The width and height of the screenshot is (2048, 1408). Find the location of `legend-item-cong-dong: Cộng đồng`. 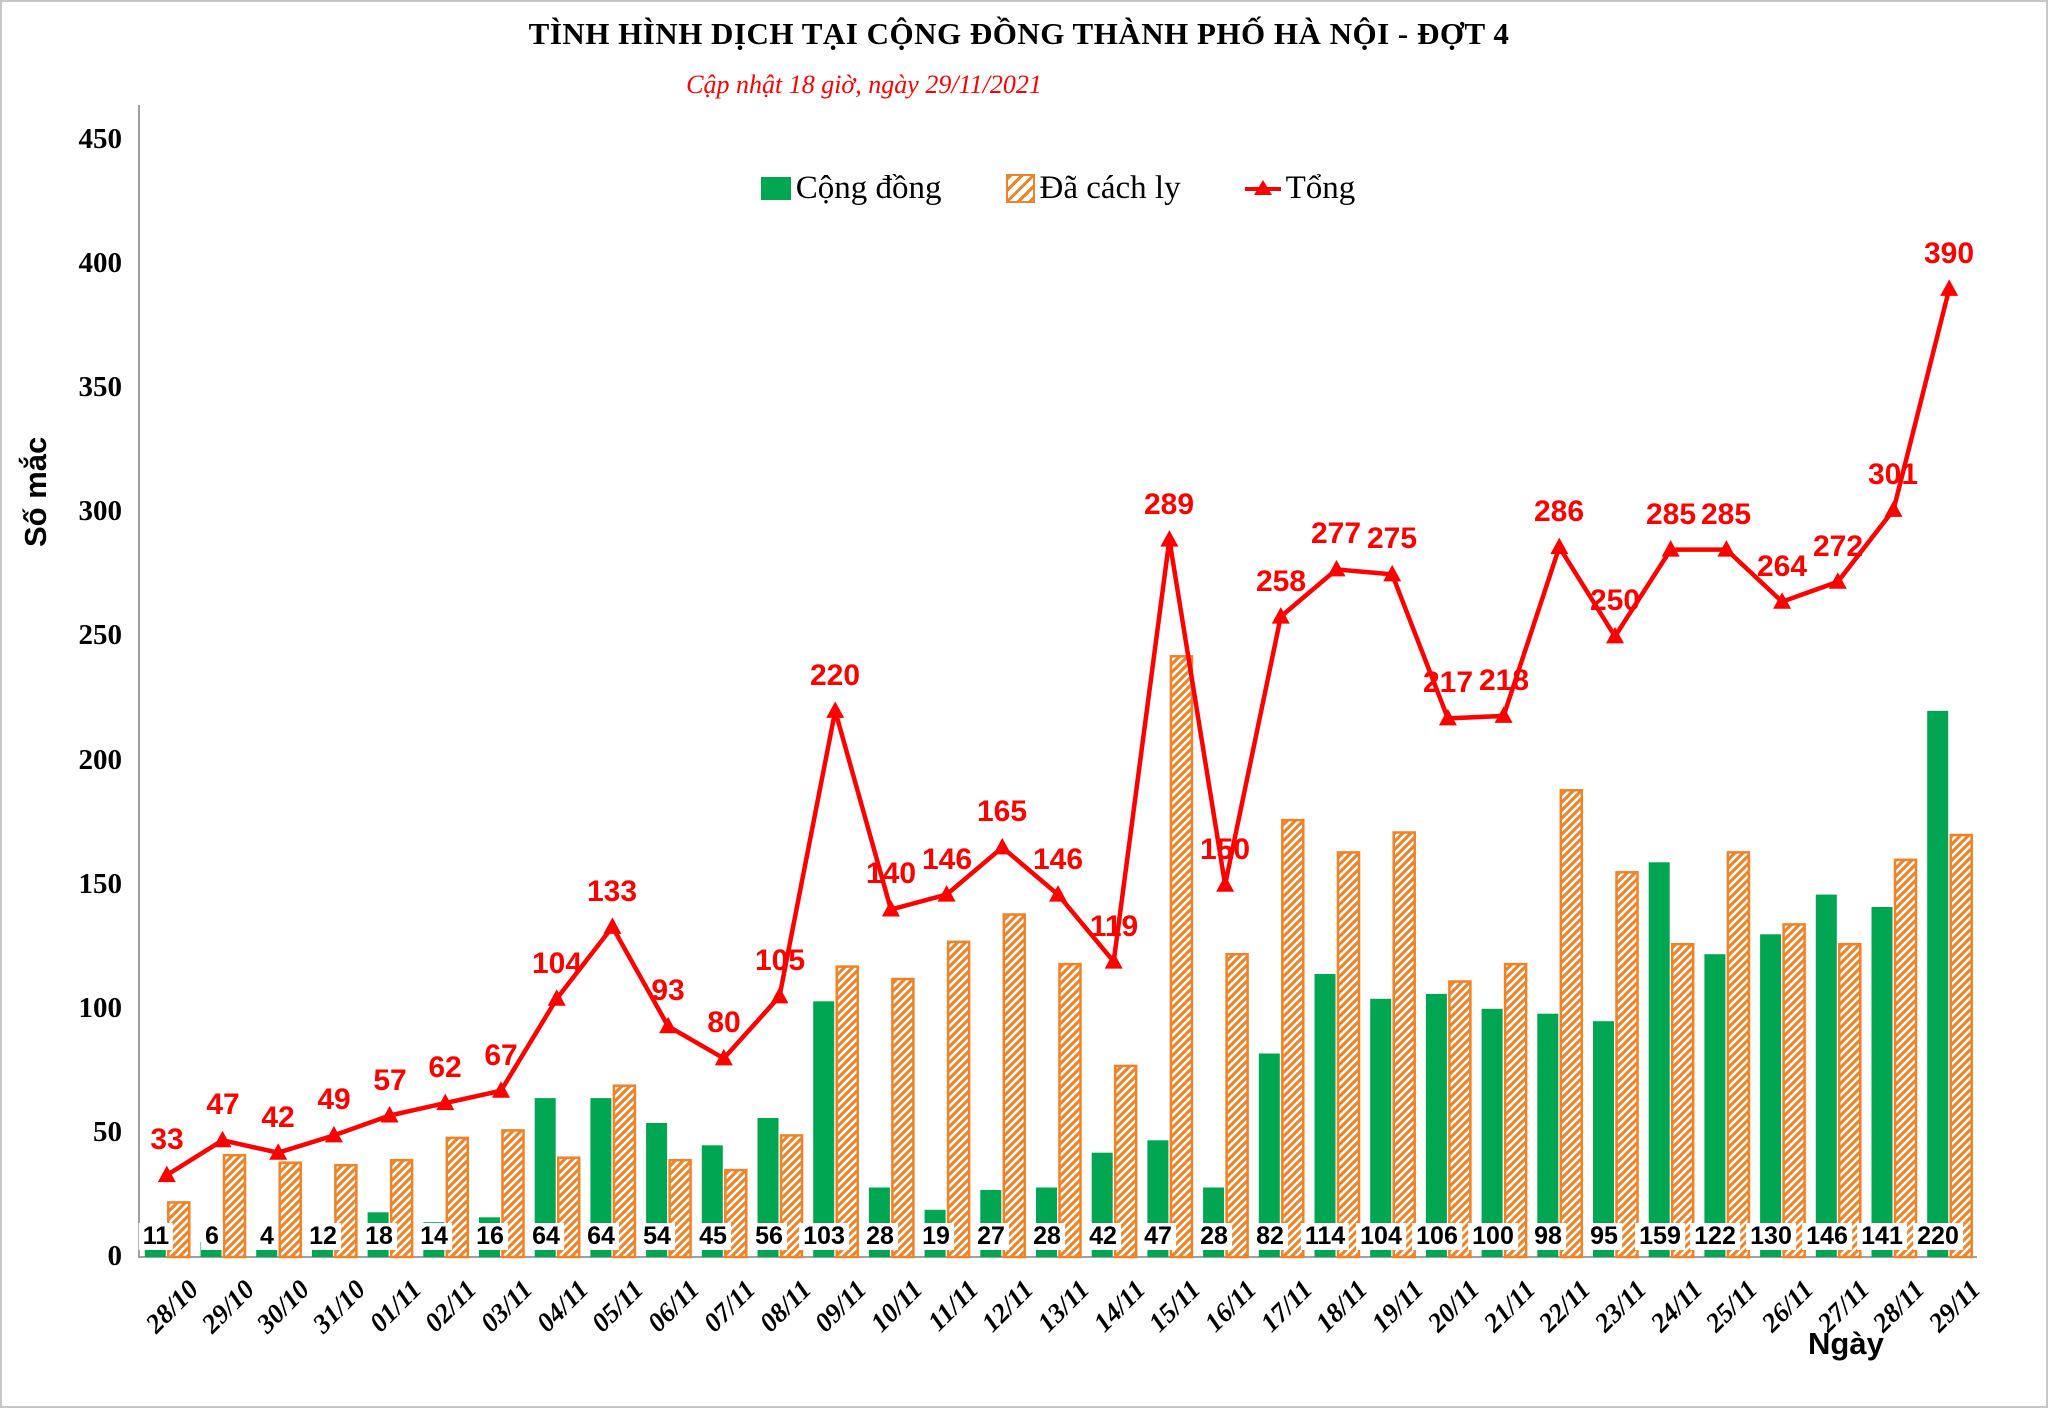

legend-item-cong-dong: Cộng đồng is located at coordinates (851, 188).